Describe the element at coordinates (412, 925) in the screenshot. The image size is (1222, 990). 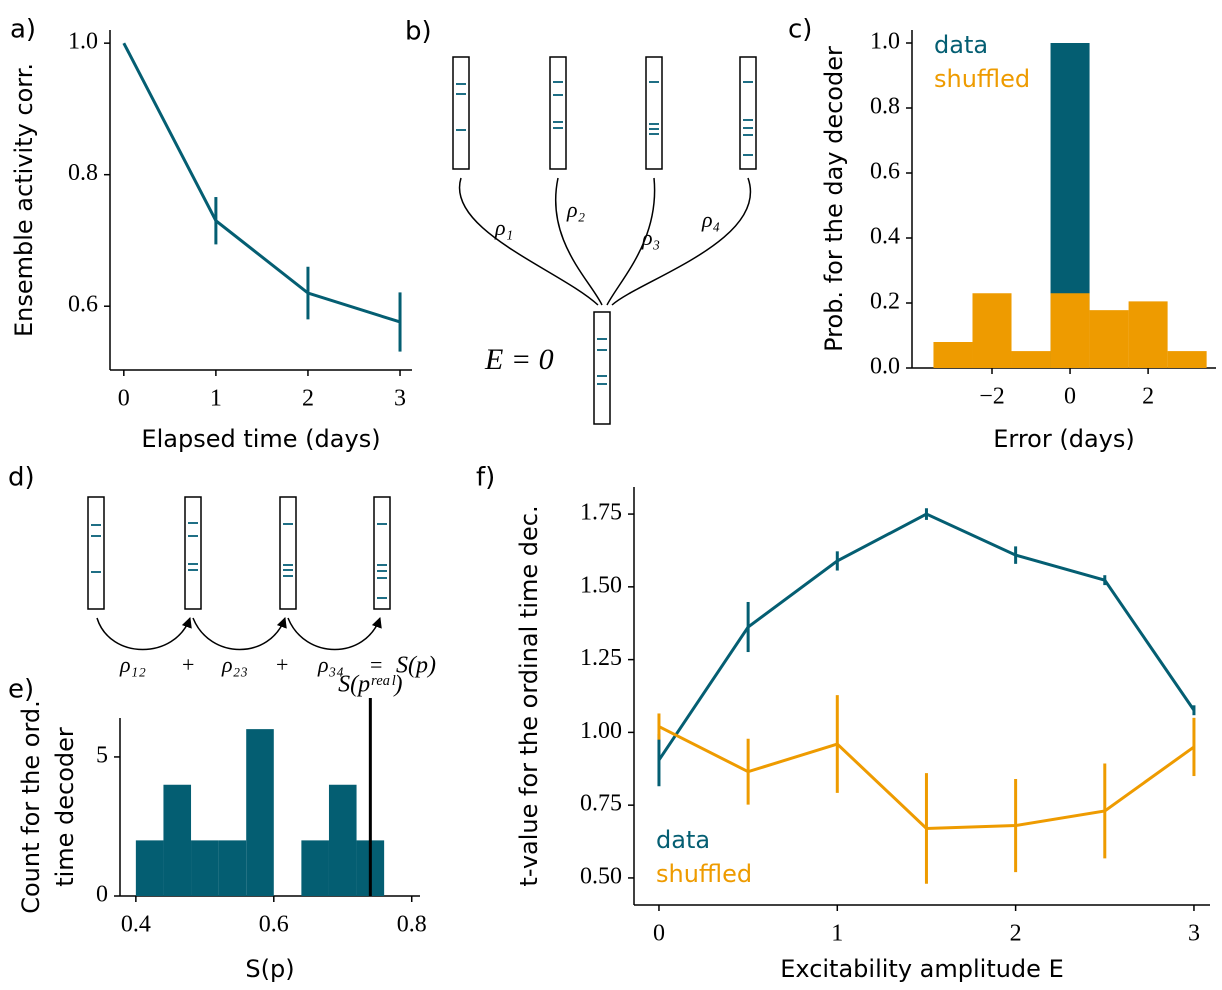
I see `x-tick-label: 0.8` at that location.